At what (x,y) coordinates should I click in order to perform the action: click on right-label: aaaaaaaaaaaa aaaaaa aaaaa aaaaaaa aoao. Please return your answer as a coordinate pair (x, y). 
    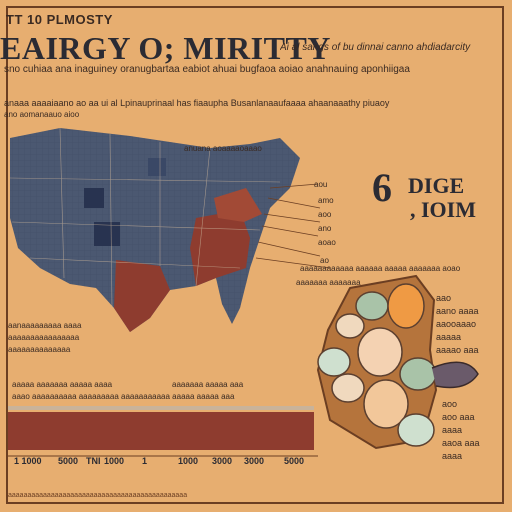
    Looking at the image, I should click on (380, 268).